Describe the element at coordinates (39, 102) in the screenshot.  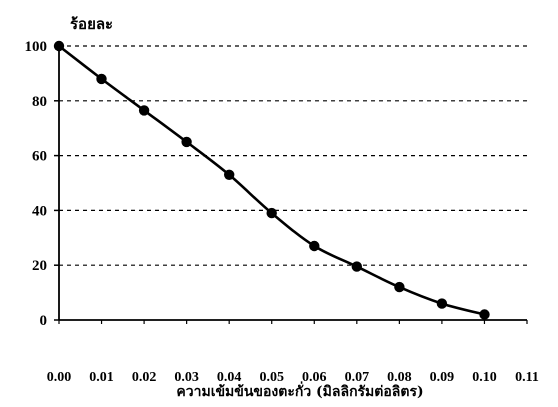
I see `y-tick-label: 80` at that location.